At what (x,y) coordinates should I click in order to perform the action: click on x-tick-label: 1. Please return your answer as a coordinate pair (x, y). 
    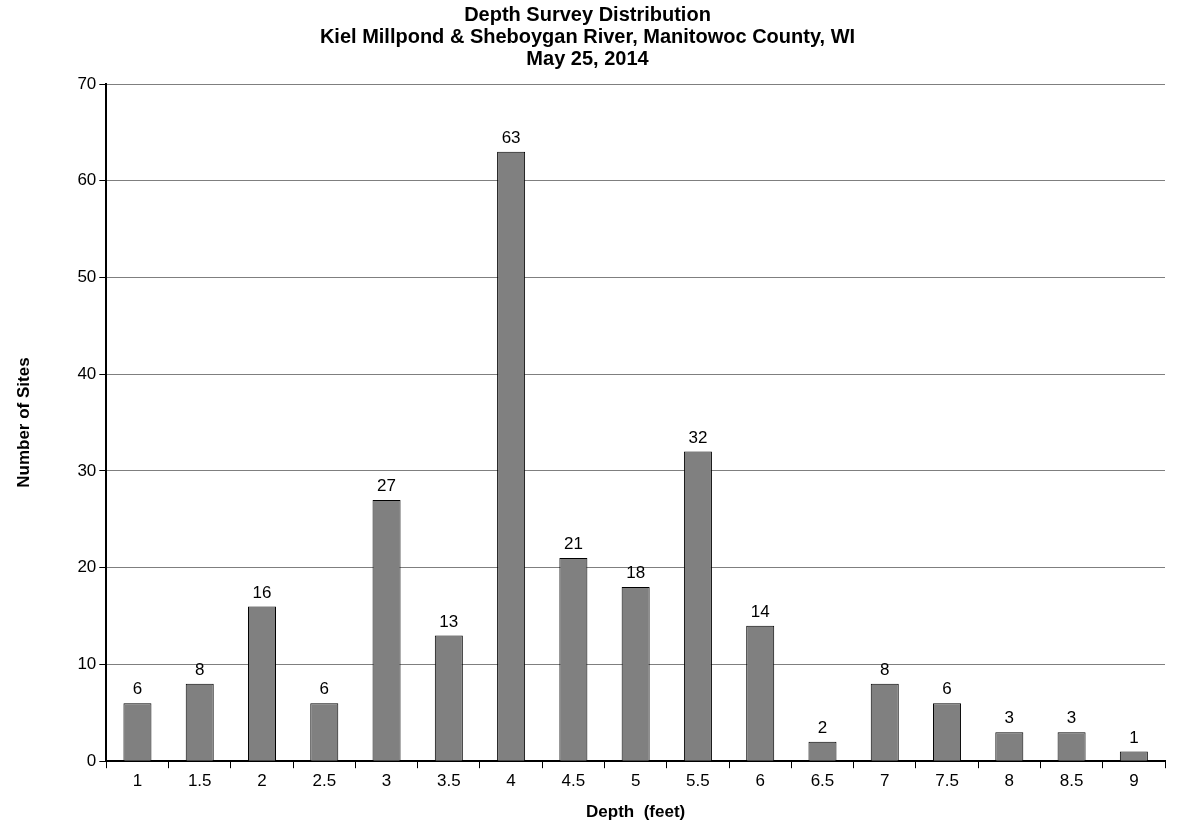
    Looking at the image, I should click on (137, 781).